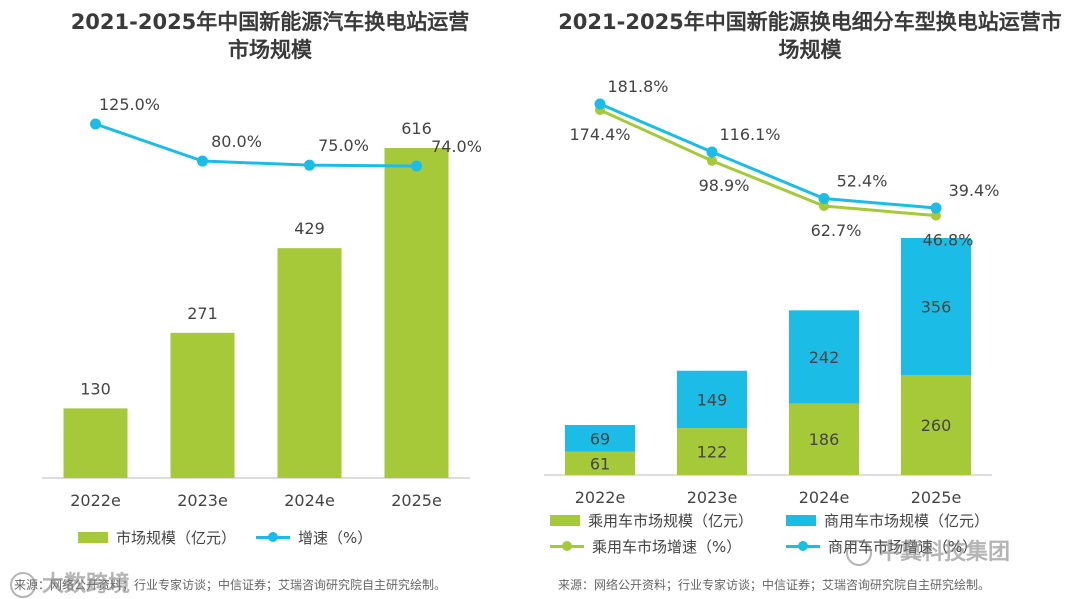 The height and width of the screenshot is (599, 1080). What do you see at coordinates (202, 405) in the screenshot?
I see `bar-market-size-2023e` at bounding box center [202, 405].